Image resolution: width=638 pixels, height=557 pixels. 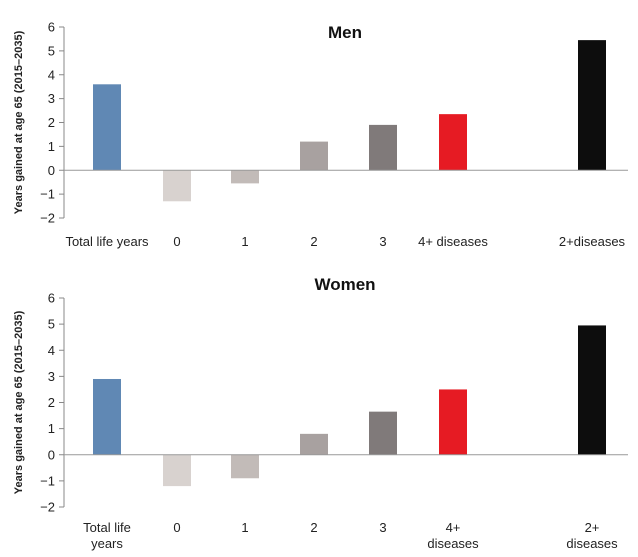 I want to click on y-tick-label-women: −2, so click(x=47, y=507).